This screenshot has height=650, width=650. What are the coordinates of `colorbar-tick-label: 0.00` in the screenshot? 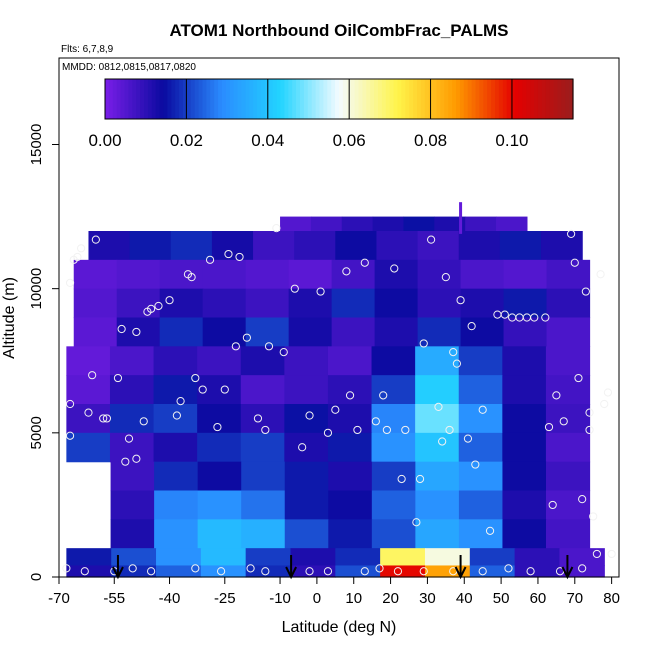 It's located at (104, 140).